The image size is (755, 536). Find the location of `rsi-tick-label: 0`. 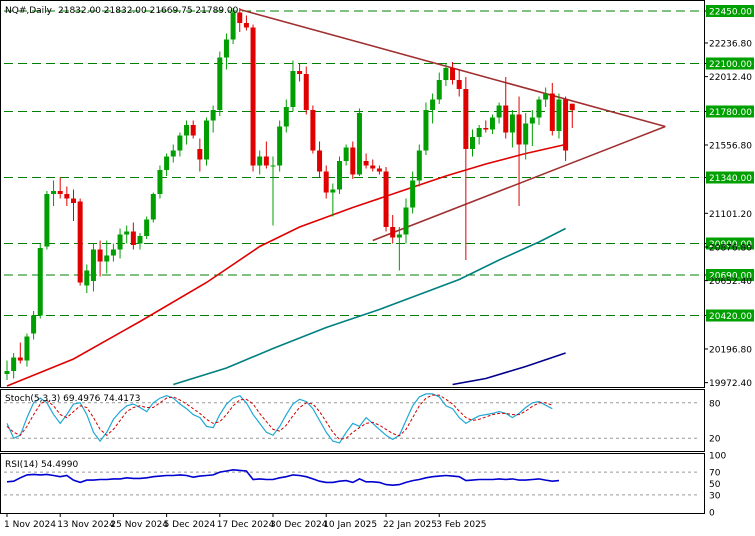

rsi-tick-label: 0 is located at coordinates (712, 514).